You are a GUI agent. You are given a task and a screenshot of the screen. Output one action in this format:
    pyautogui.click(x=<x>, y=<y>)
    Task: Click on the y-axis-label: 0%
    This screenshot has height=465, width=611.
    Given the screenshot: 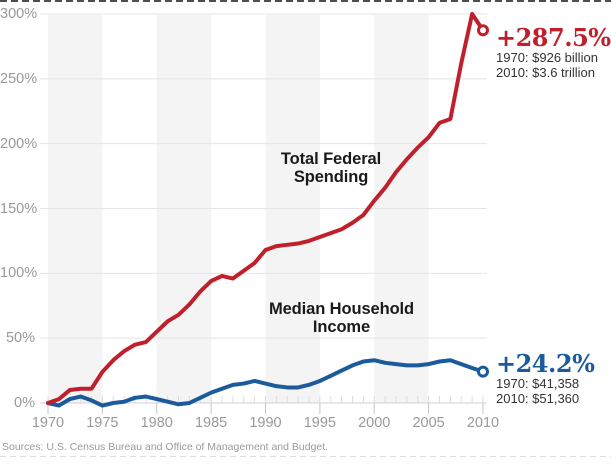 What is the action you would take?
    pyautogui.click(x=24, y=403)
    